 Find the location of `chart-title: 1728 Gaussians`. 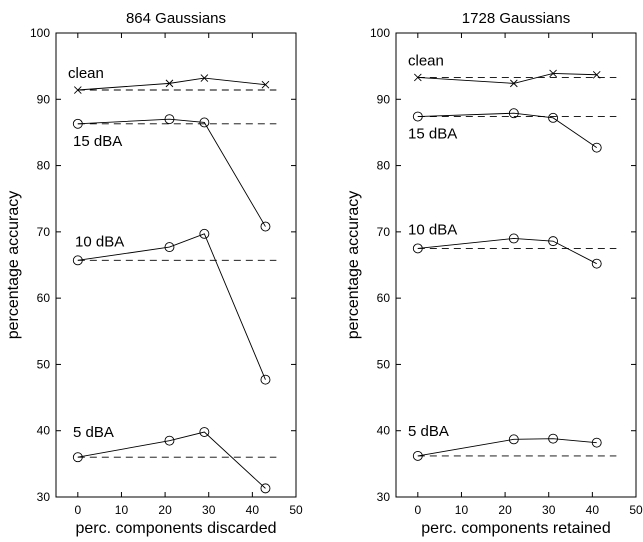

chart-title: 1728 Gaussians is located at coordinates (516, 18).